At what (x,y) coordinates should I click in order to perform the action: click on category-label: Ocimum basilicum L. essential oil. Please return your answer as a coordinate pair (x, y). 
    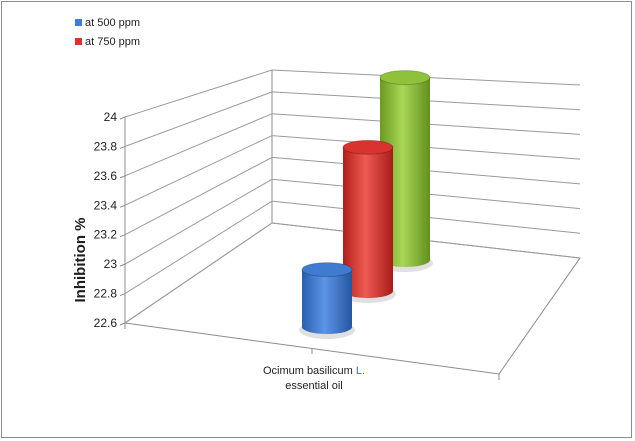
    Looking at the image, I should click on (314, 379).